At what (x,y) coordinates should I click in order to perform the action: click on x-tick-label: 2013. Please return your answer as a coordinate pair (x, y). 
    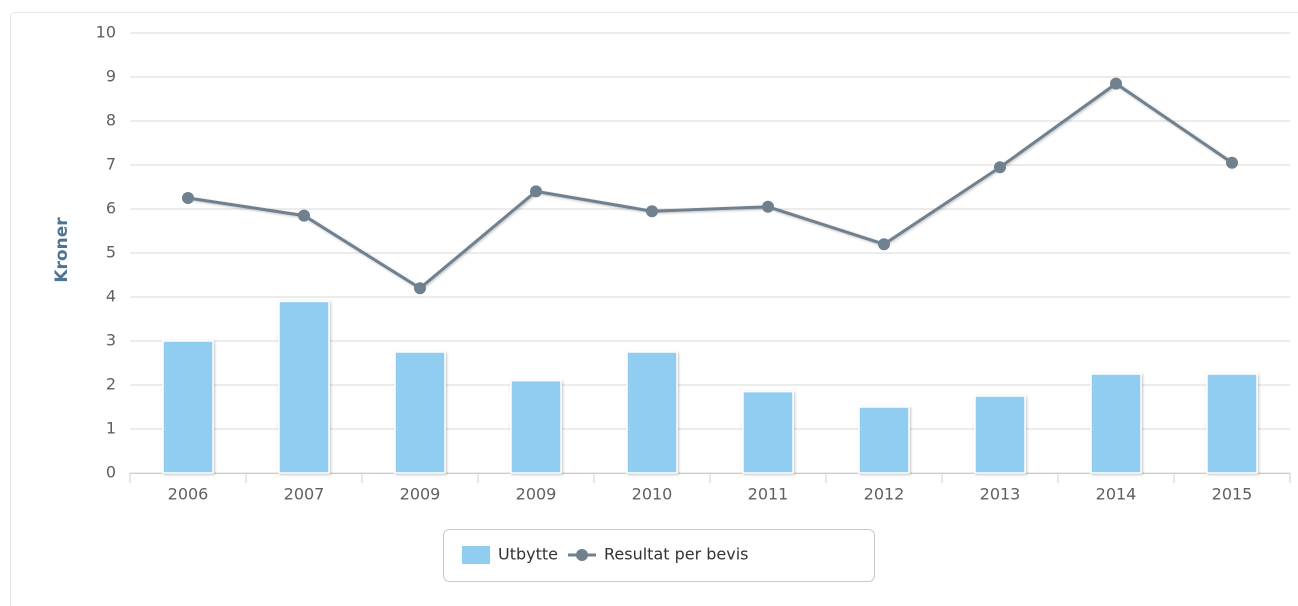
    Looking at the image, I should click on (1000, 494).